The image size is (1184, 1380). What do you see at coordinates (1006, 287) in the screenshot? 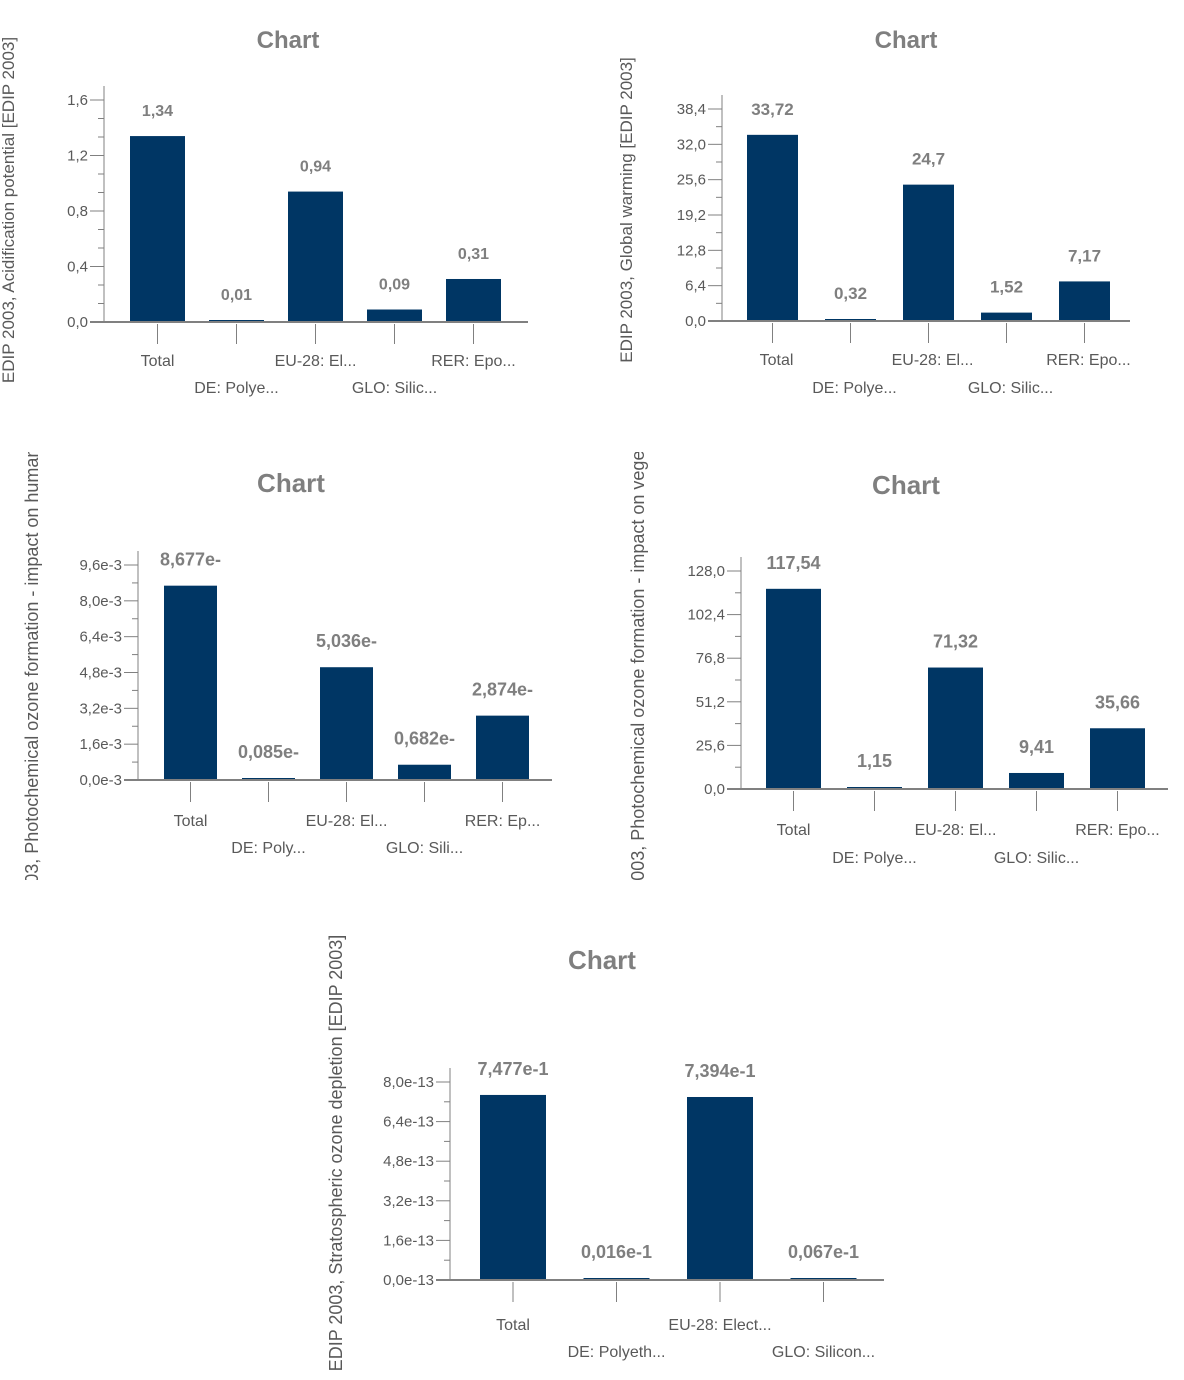
I see `data-label-4: 1,52` at bounding box center [1006, 287].